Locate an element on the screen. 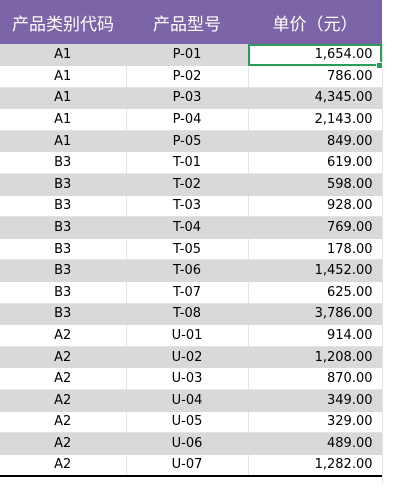 This screenshot has width=404, height=498. cell-unit-price: 4,345.00 is located at coordinates (315, 98).